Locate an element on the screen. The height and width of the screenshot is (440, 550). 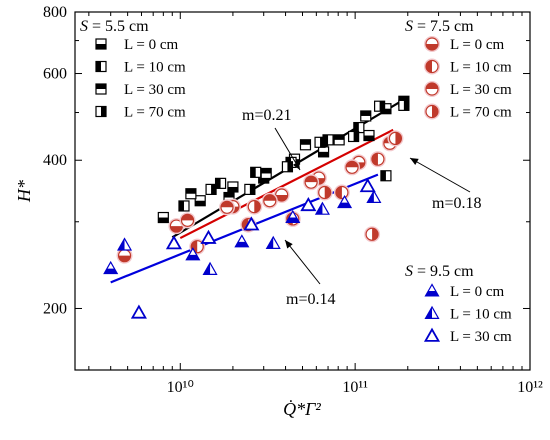
legend-heading: S = 9.5 cm is located at coordinates (439, 271).